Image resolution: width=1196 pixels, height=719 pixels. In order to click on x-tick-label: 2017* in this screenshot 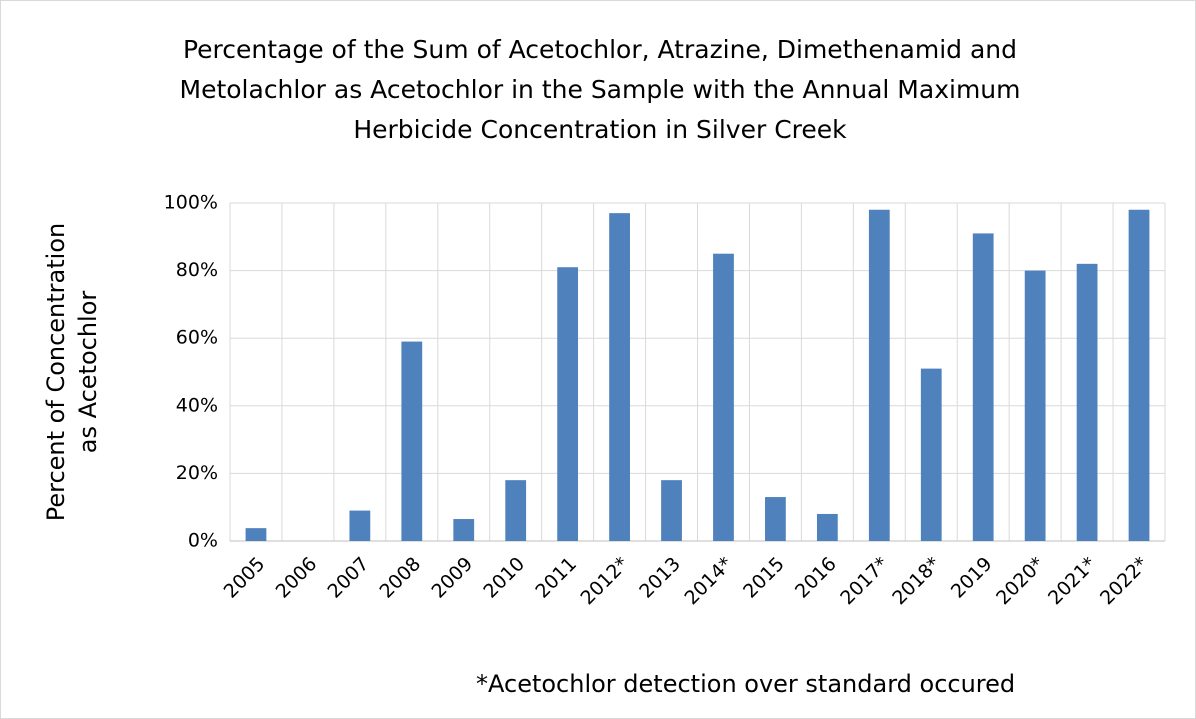, I will do `click(864, 581)`.